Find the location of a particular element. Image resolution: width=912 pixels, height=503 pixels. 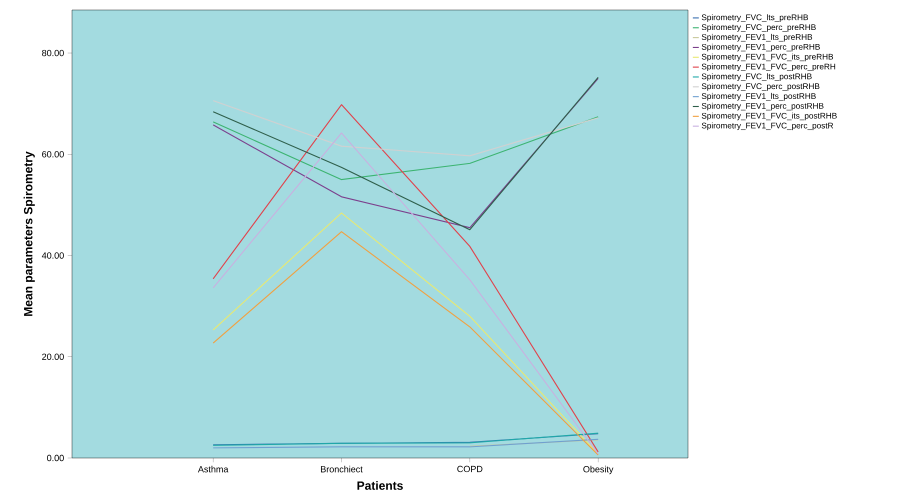

legend-label: Spirometry_FEV1_FVC_its_postRHB is located at coordinates (769, 116).